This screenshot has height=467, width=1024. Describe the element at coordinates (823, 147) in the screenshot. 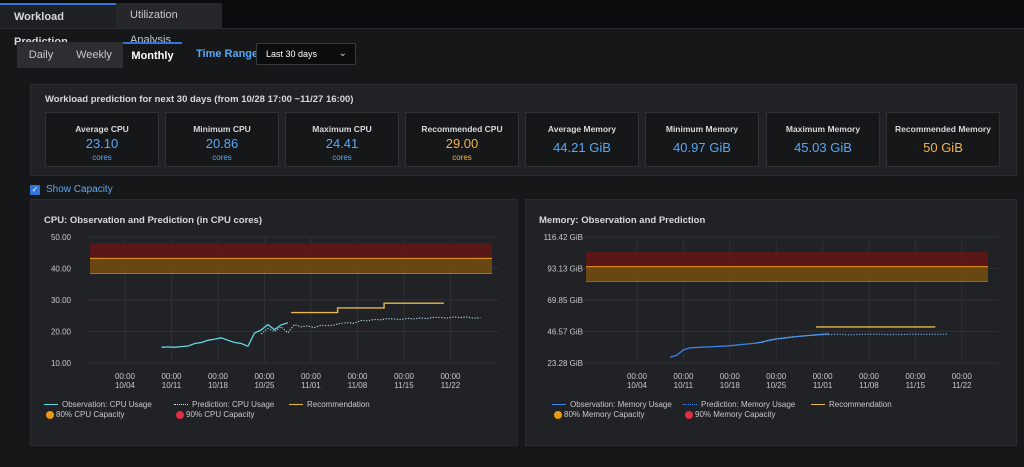

I see `stat-value: 45.03 GiB` at that location.